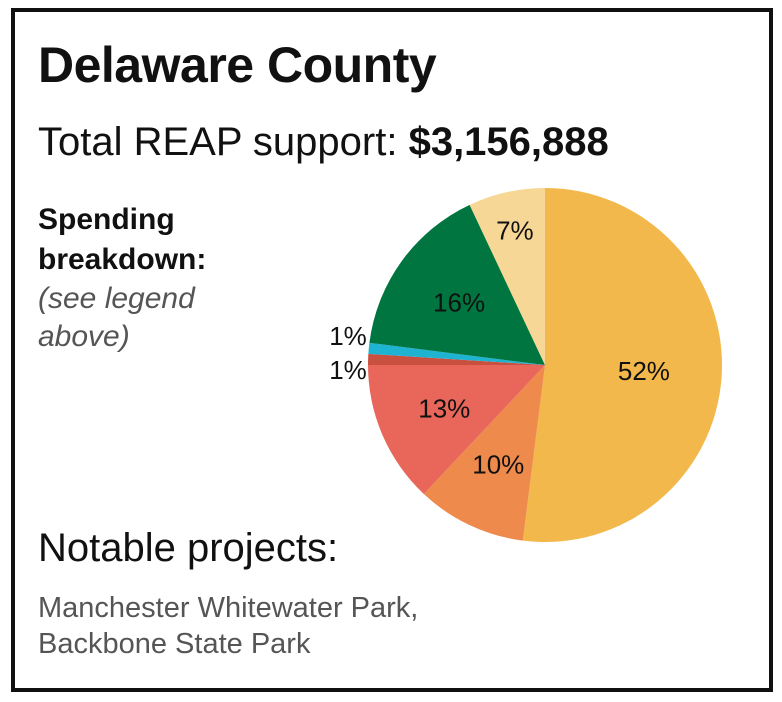  Describe the element at coordinates (508, 142) in the screenshot. I see `total-support-amount: $3,156,888` at that location.